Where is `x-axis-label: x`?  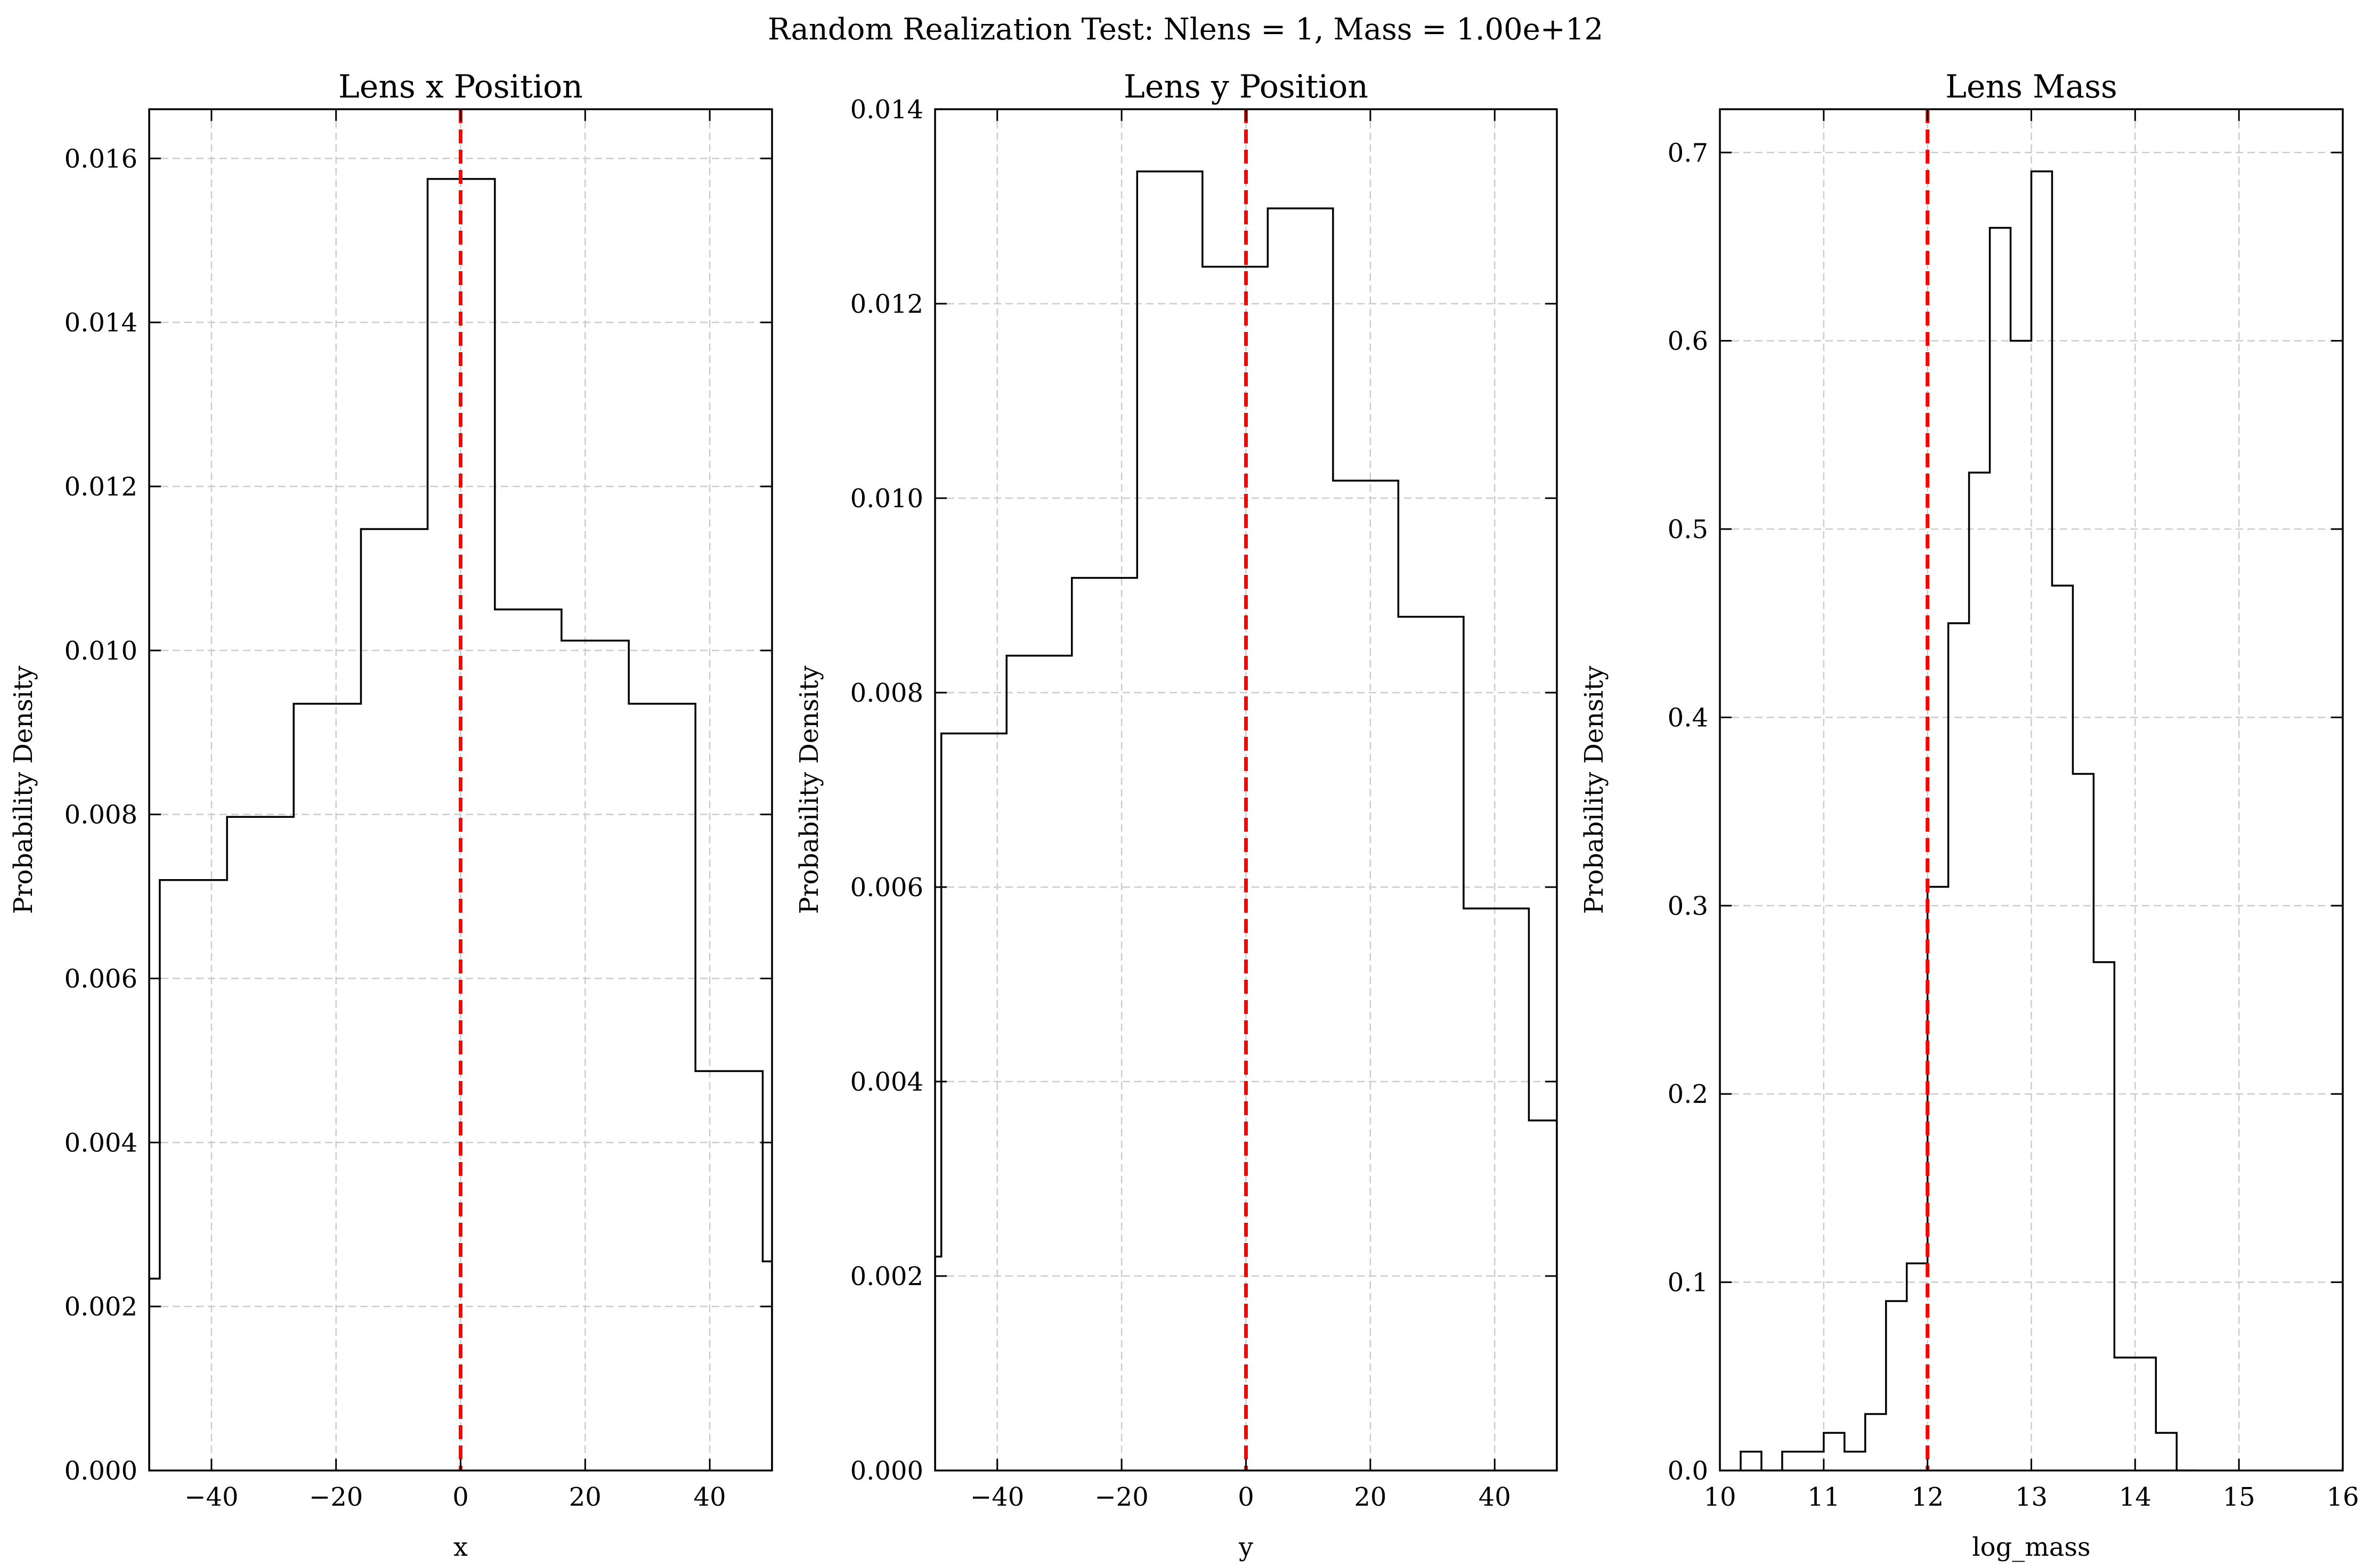 x-axis-label: x is located at coordinates (460, 1547).